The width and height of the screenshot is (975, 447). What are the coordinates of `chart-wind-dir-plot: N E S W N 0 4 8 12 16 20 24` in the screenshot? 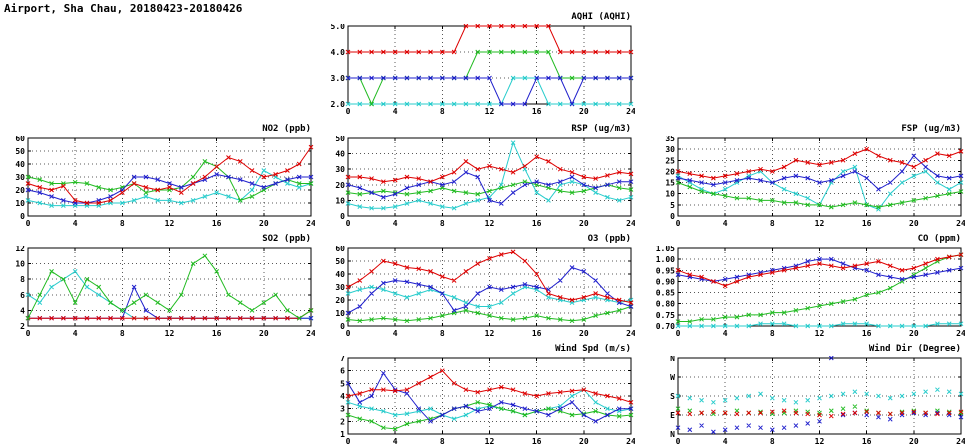 It's located at (807, 401).